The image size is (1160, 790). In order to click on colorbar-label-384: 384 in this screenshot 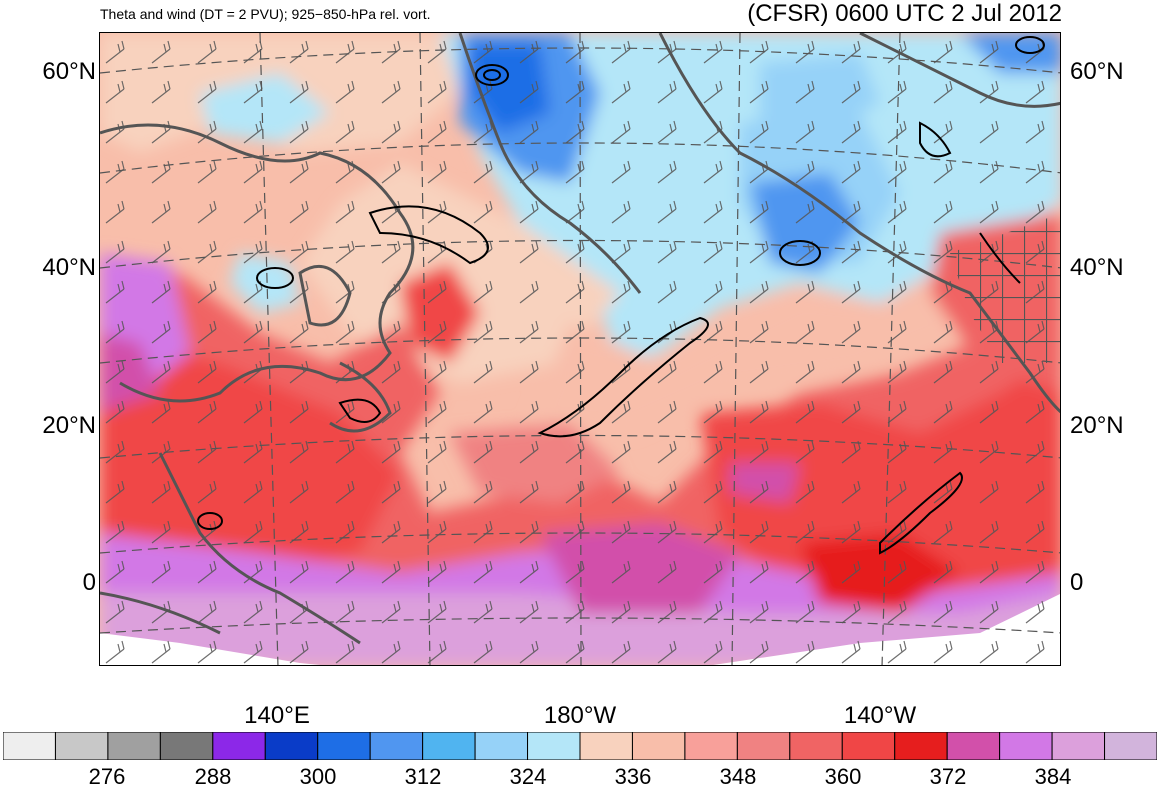, I will do `click(1053, 776)`.